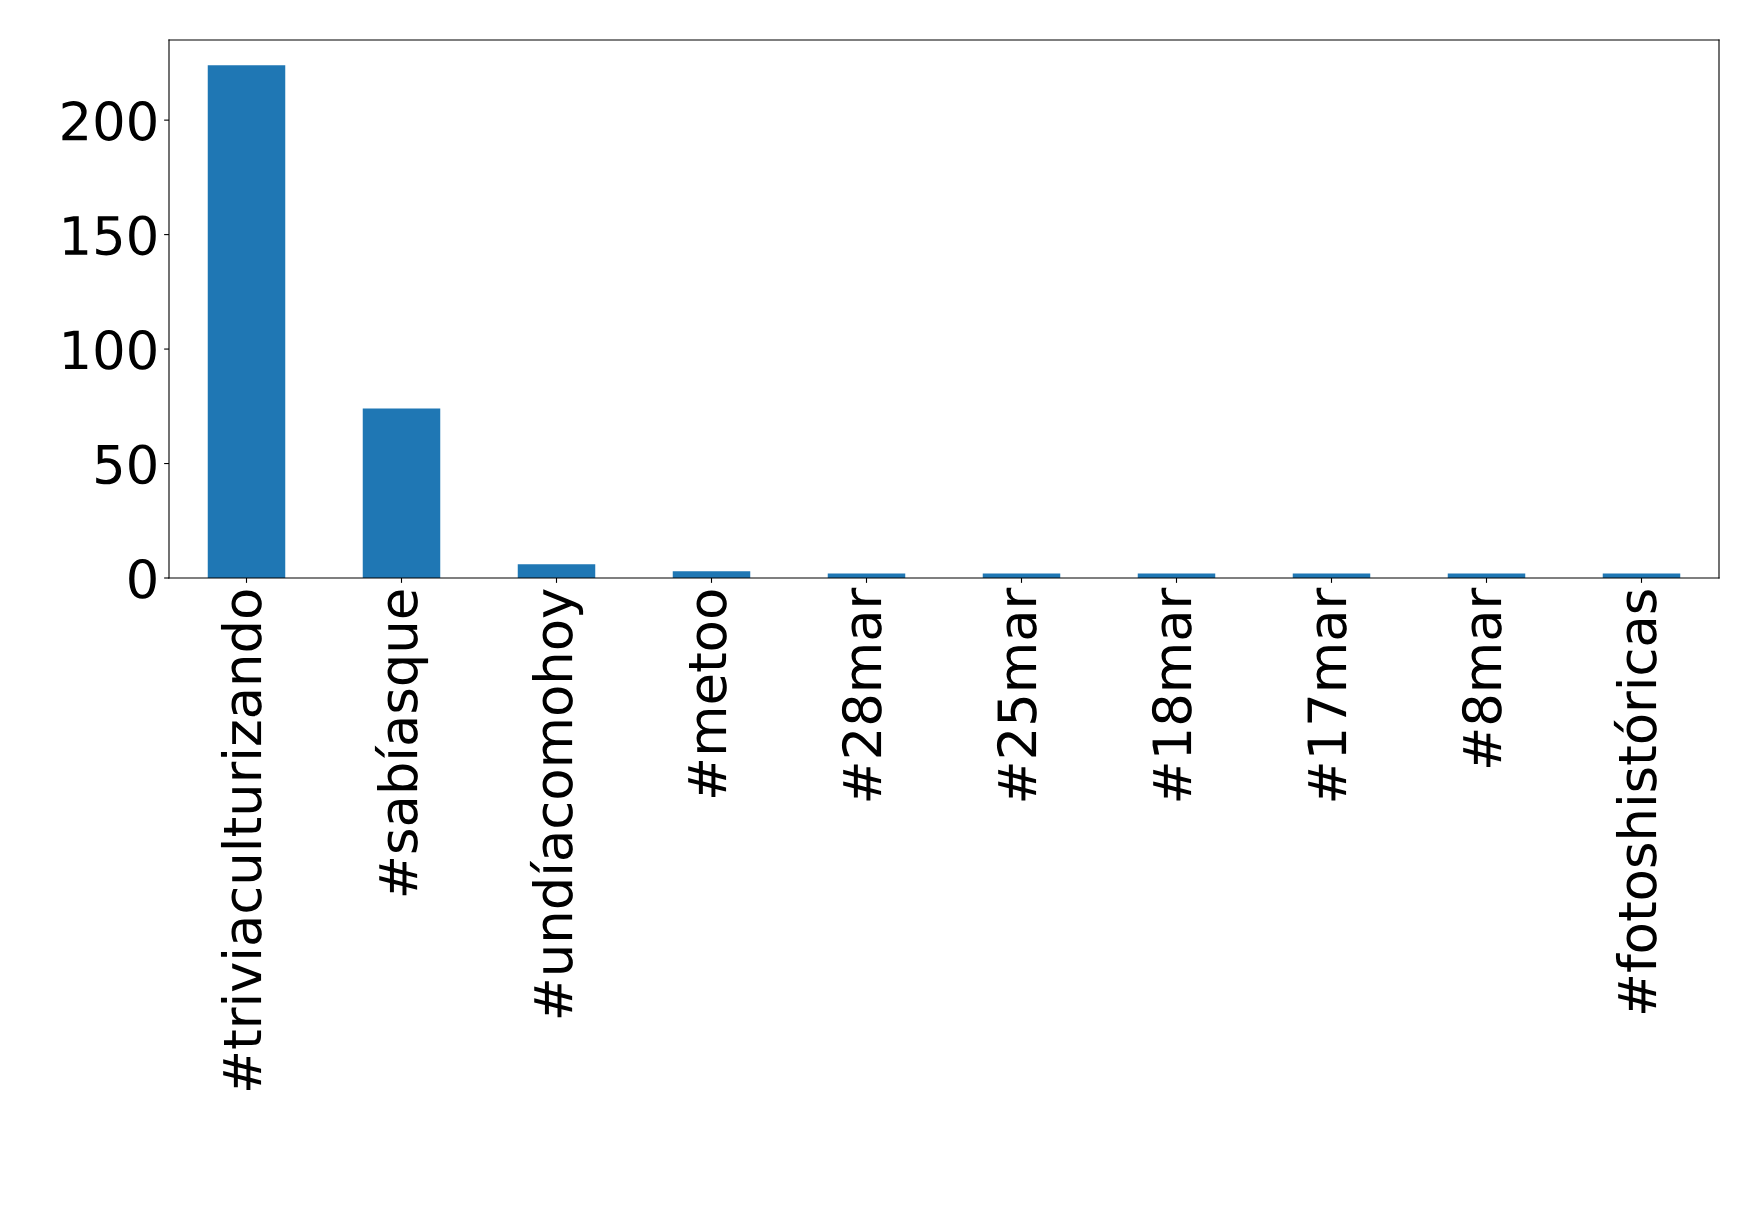  I want to click on x-tick-label: #18mar, so click(1171, 694).